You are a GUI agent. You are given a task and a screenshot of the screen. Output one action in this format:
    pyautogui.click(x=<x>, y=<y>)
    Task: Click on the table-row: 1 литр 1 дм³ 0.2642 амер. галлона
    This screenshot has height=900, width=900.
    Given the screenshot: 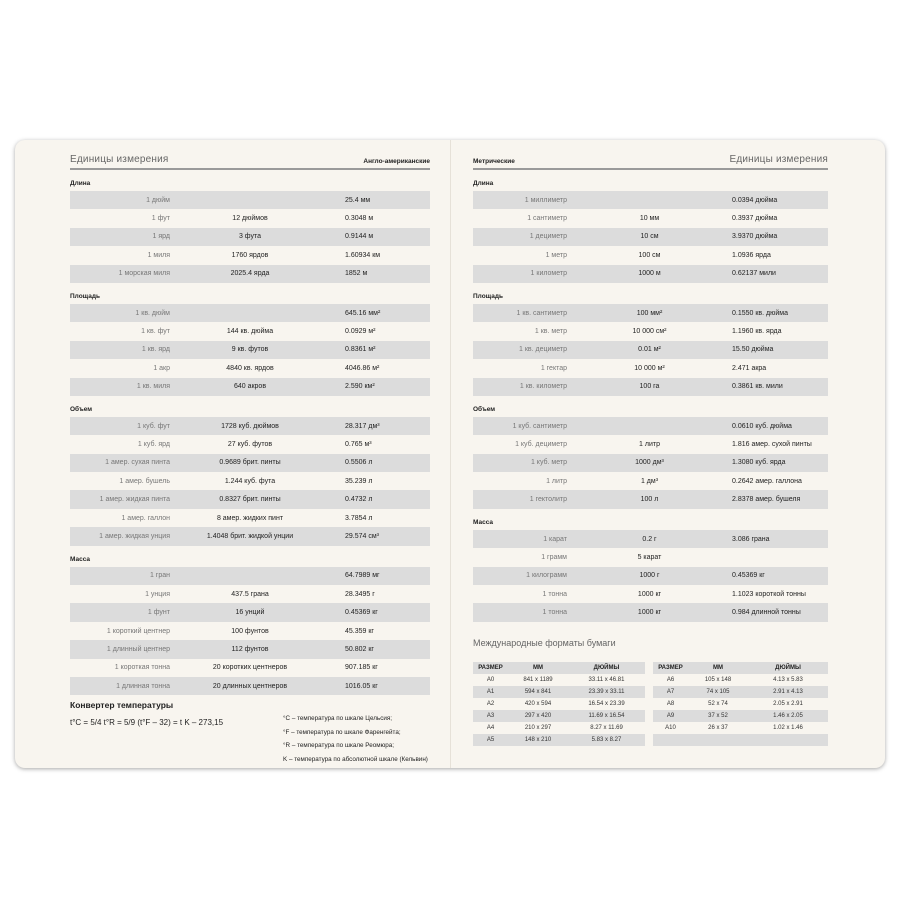 What is the action you would take?
    pyautogui.click(x=650, y=481)
    